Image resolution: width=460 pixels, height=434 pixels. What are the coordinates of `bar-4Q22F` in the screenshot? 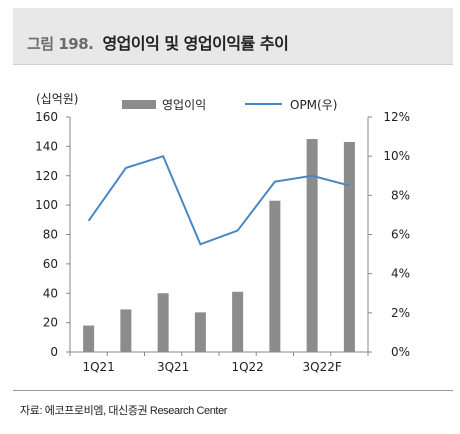 It's located at (349, 246).